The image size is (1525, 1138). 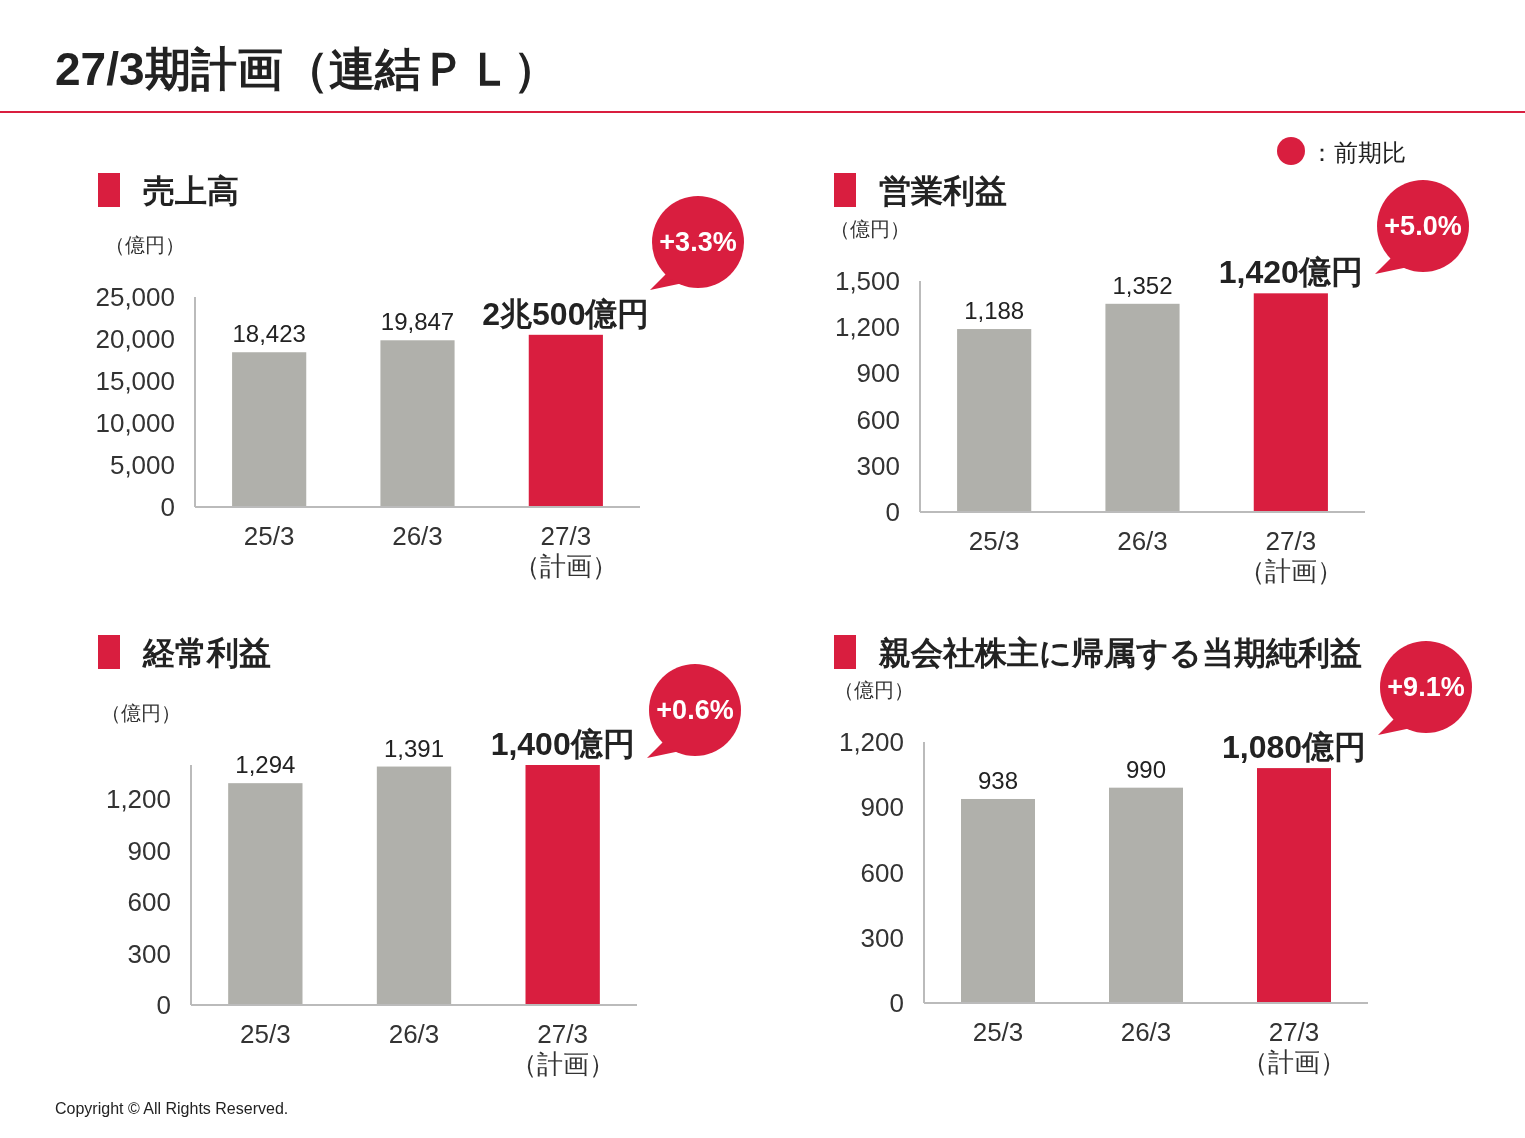 What do you see at coordinates (698, 242) in the screenshot?
I see `text: +3.3%` at bounding box center [698, 242].